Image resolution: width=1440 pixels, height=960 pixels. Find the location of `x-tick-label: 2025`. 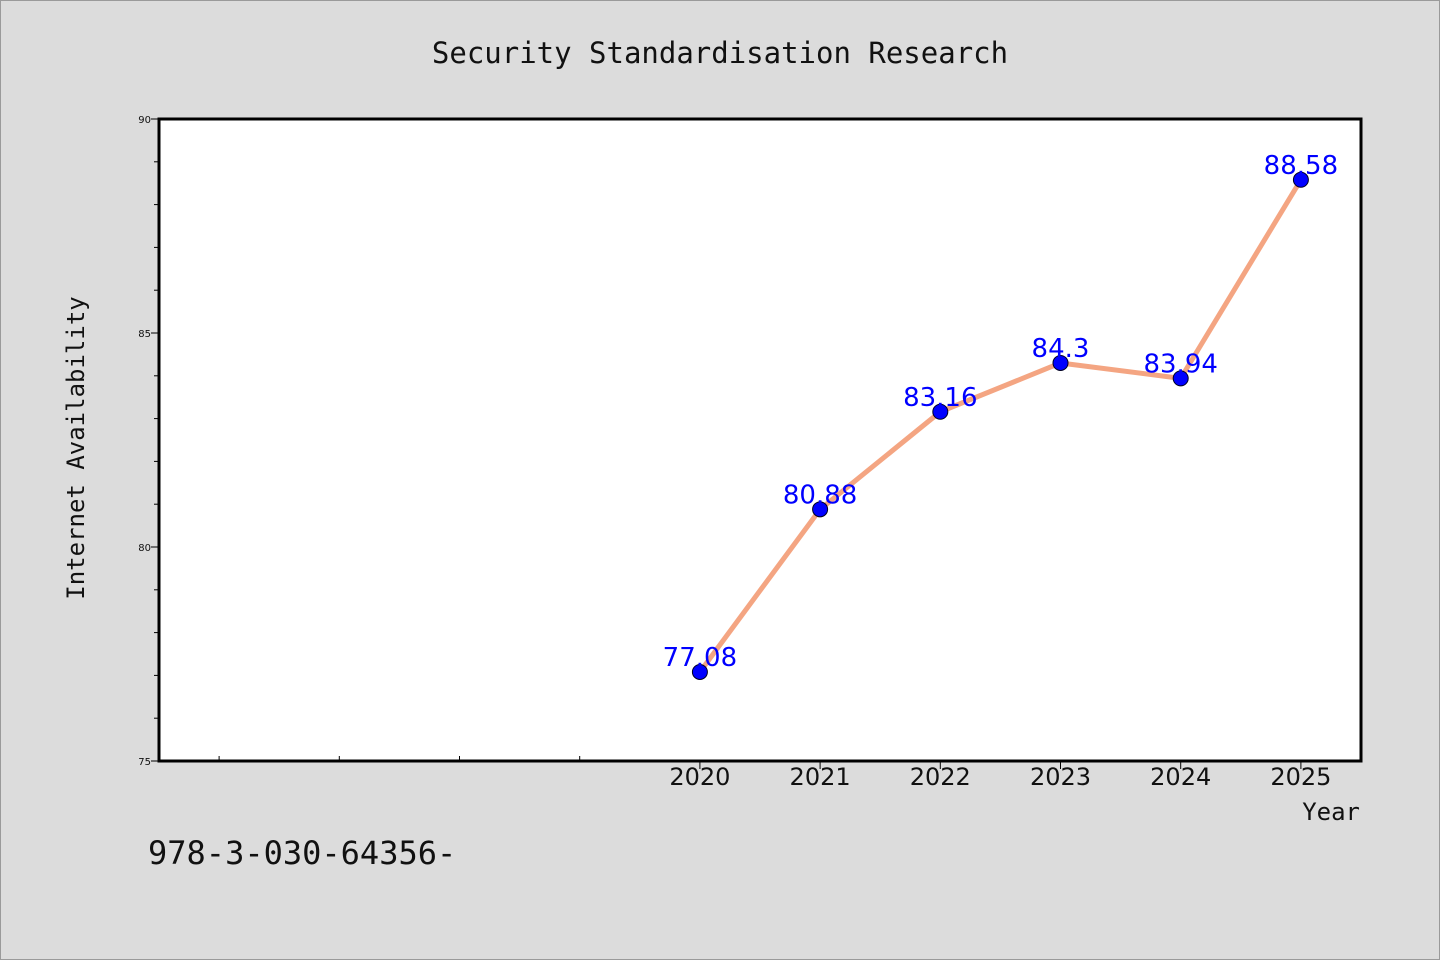

x-tick-label: 2025 is located at coordinates (1300, 777).